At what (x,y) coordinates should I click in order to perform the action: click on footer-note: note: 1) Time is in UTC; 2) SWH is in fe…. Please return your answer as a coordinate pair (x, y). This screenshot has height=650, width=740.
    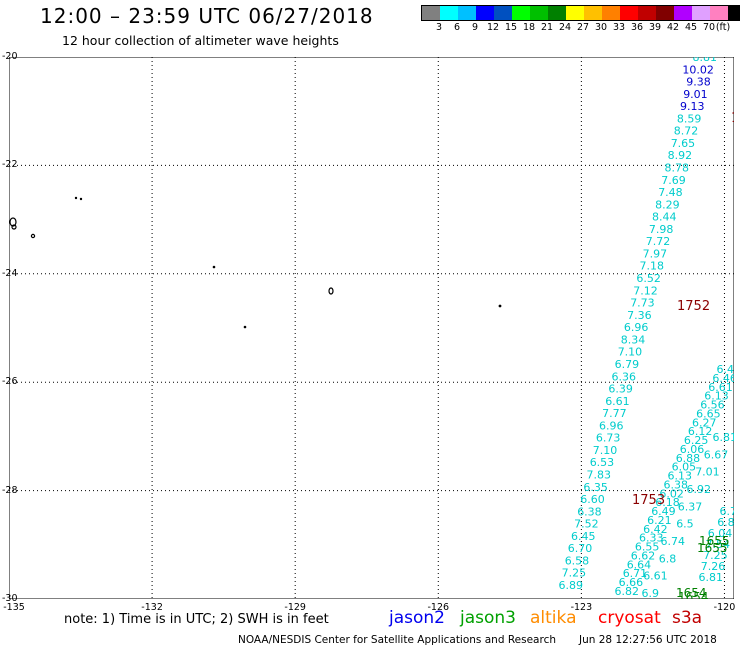
    Looking at the image, I should click on (196, 619).